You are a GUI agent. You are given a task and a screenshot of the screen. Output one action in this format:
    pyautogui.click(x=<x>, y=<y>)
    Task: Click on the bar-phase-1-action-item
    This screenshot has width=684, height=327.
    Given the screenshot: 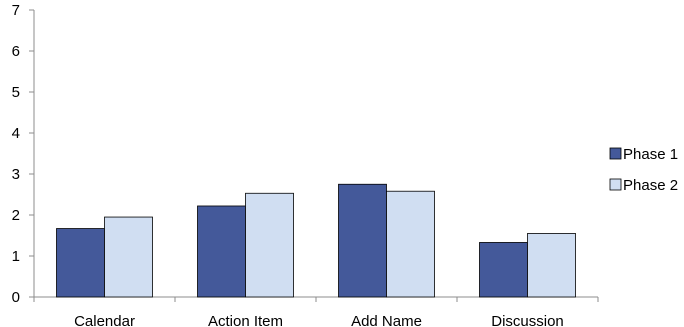 What is the action you would take?
    pyautogui.click(x=221, y=251)
    